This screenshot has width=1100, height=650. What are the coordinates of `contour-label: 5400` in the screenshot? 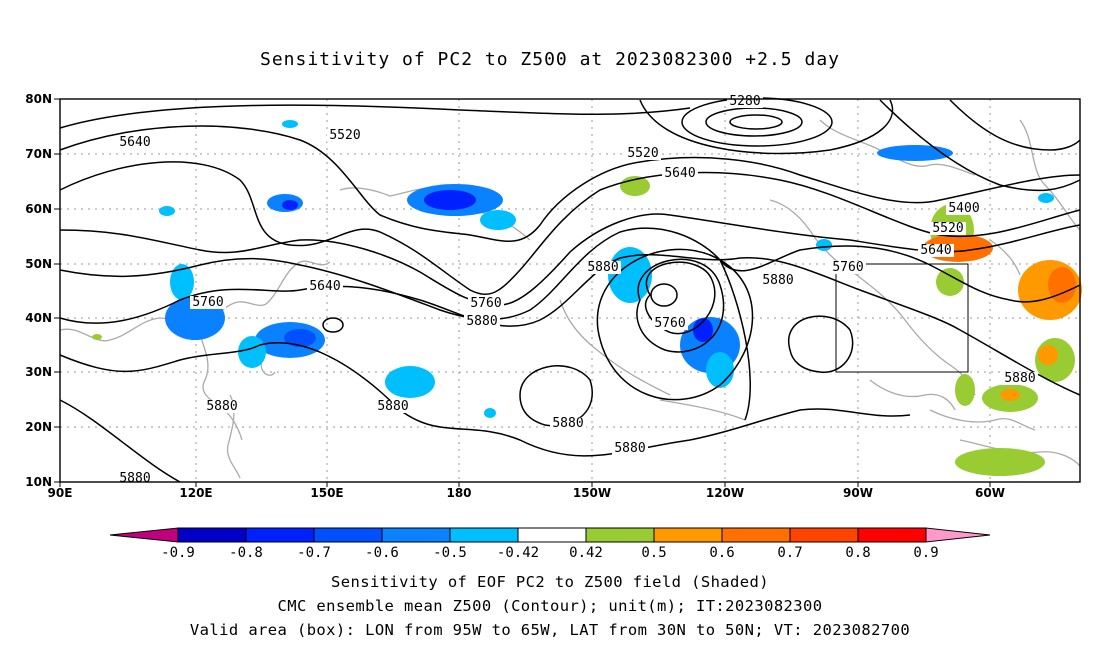 It's located at (963, 208).